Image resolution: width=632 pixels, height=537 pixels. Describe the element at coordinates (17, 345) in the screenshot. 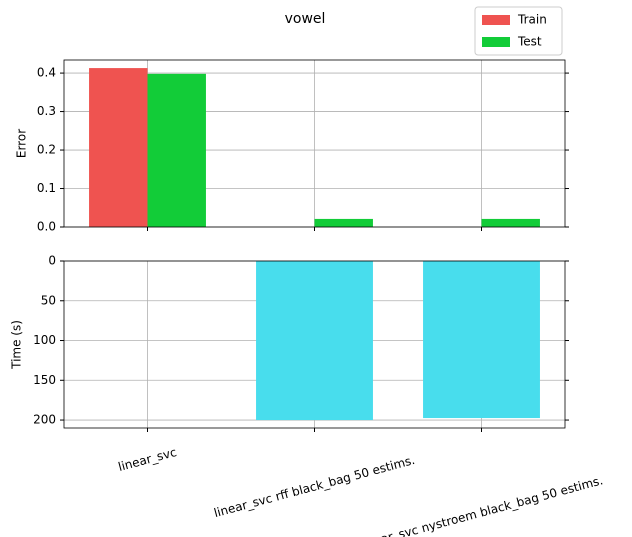

I see `y-axis-label: Time (s)` at that location.